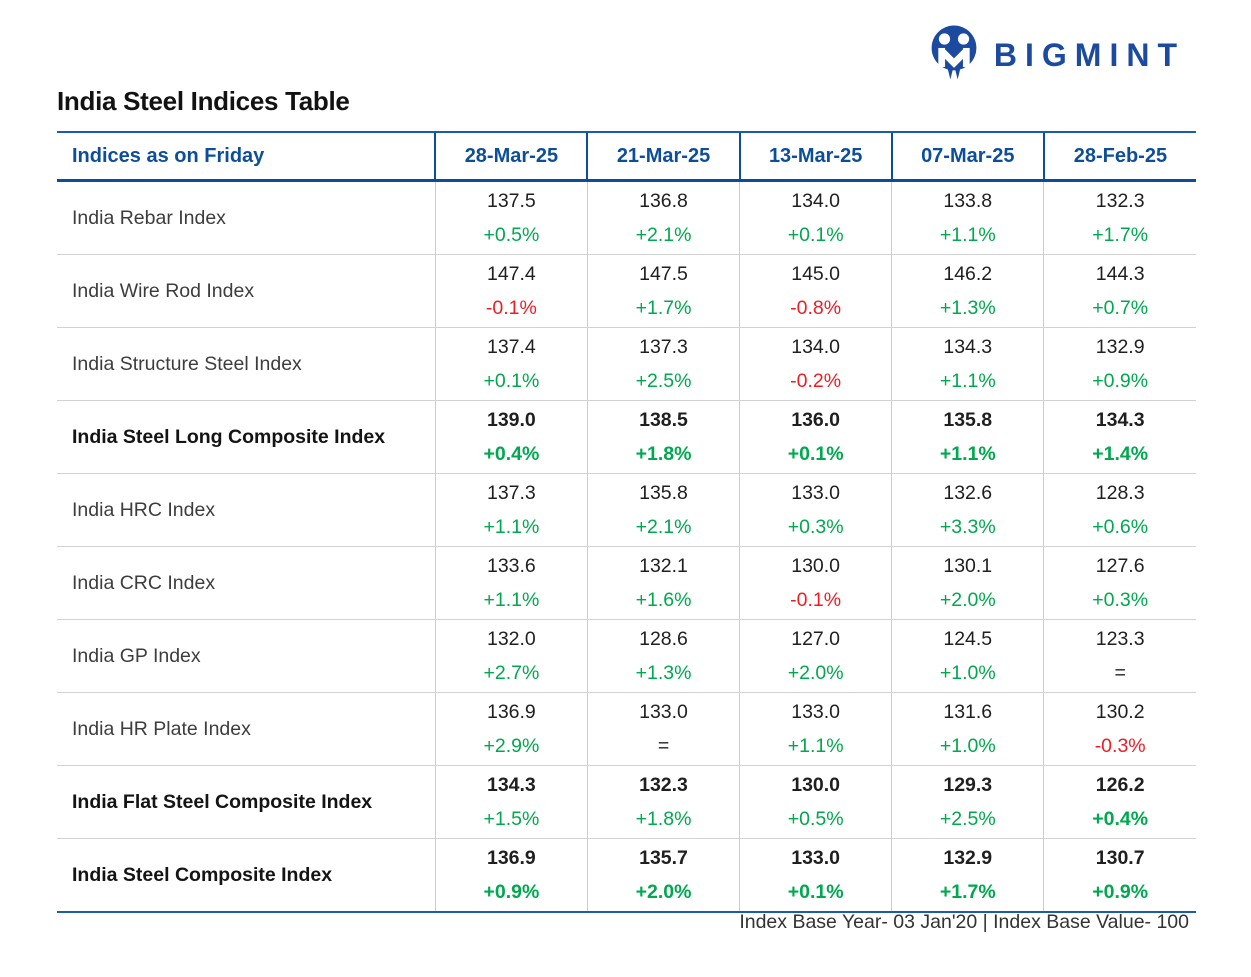  What do you see at coordinates (511, 802) in the screenshot?
I see `index-data-cell: 134.3 +1.5%` at bounding box center [511, 802].